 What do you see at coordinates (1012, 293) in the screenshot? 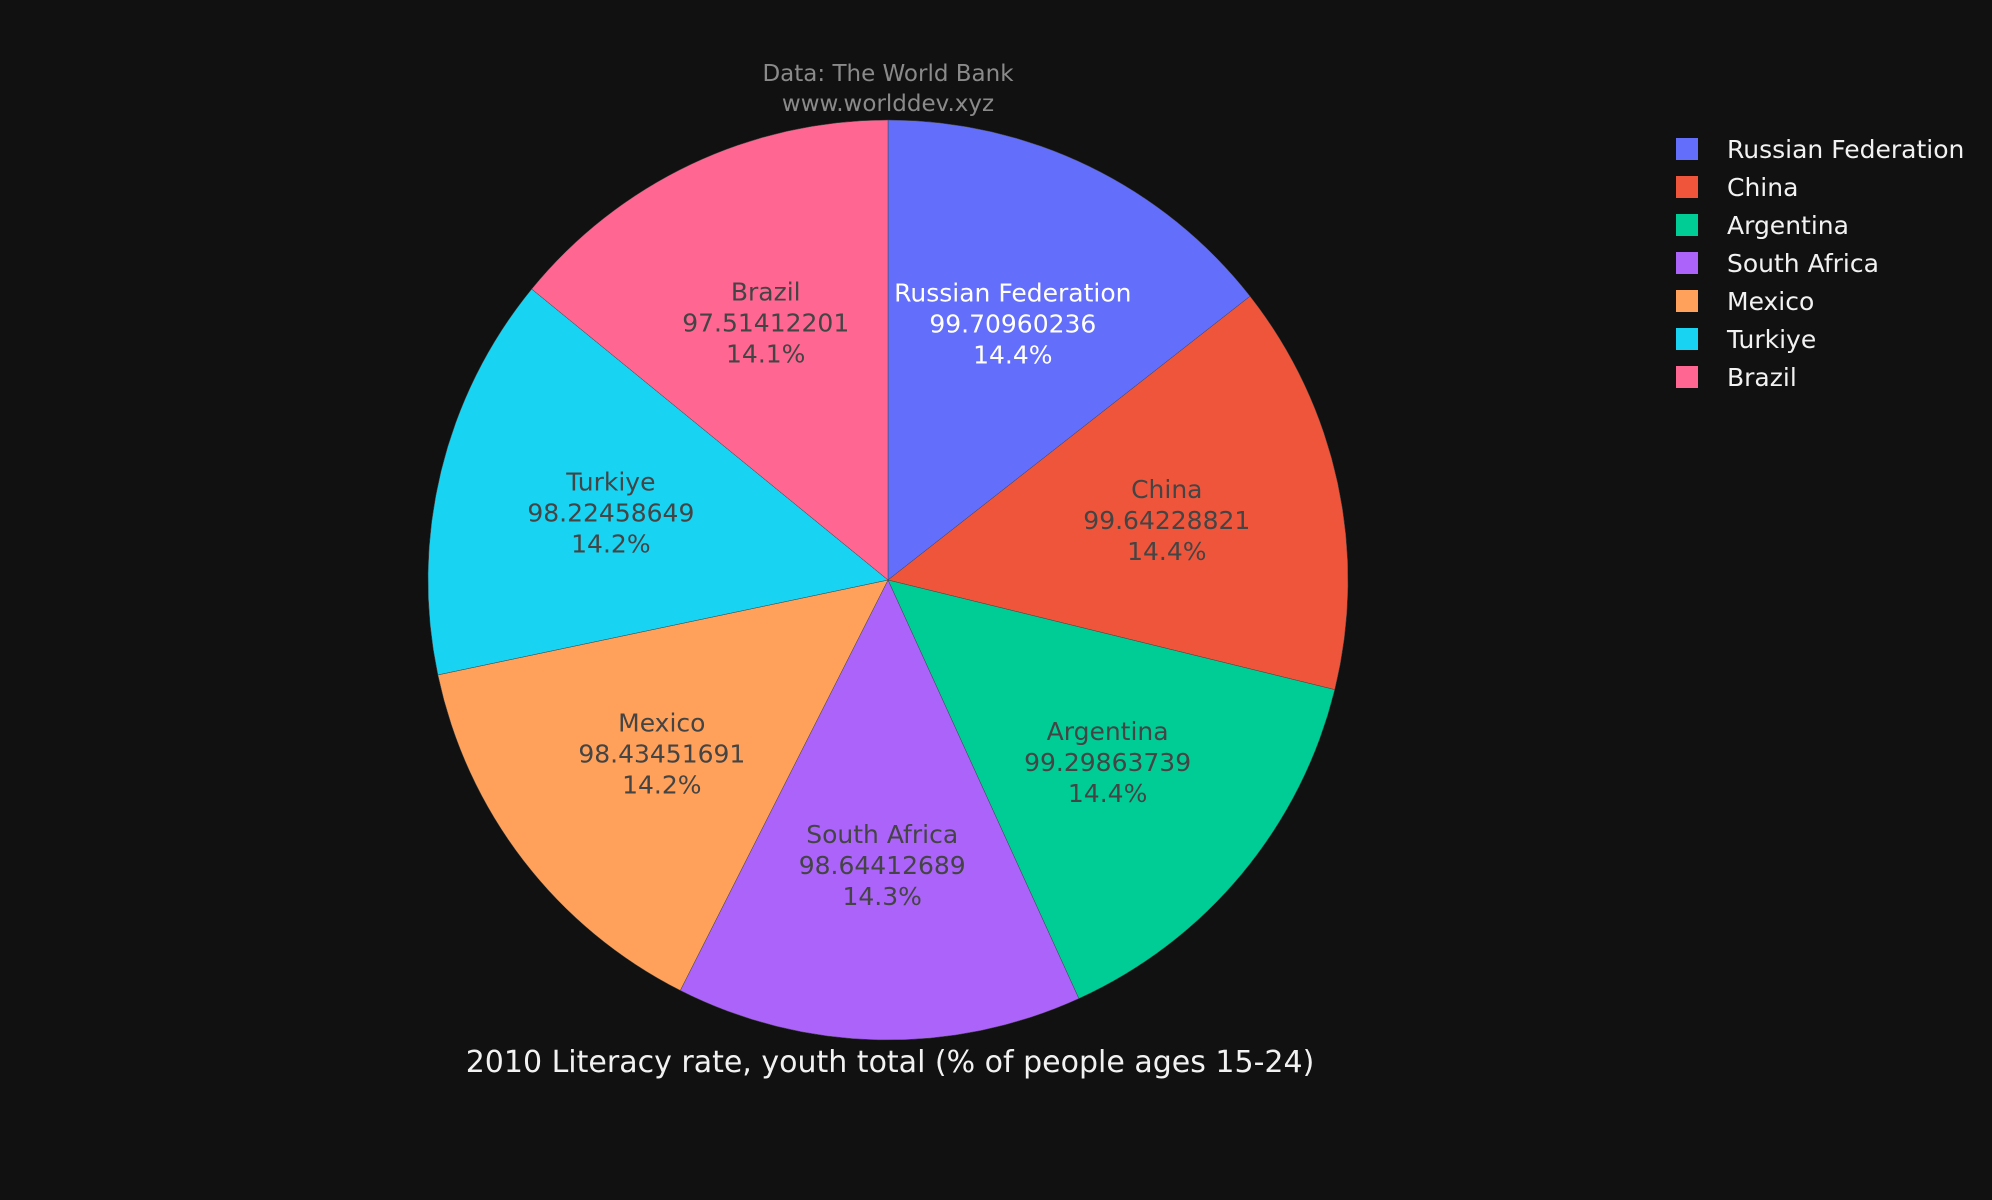
I see `slice-label-russian-federation: Russian Federation` at bounding box center [1012, 293].